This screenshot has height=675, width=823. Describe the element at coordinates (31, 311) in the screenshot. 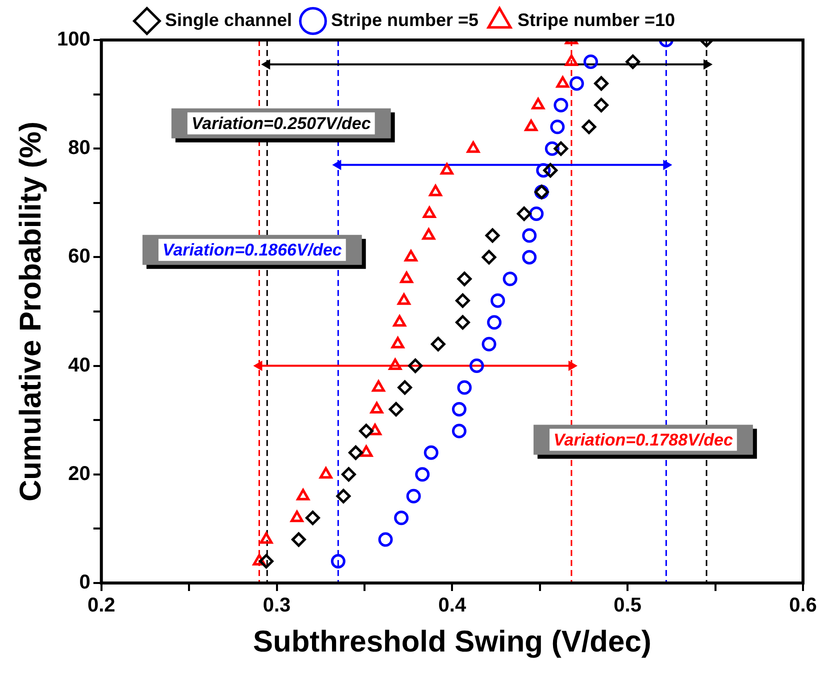

I see `y-axis-title: Cumulative Probability (%)` at that location.